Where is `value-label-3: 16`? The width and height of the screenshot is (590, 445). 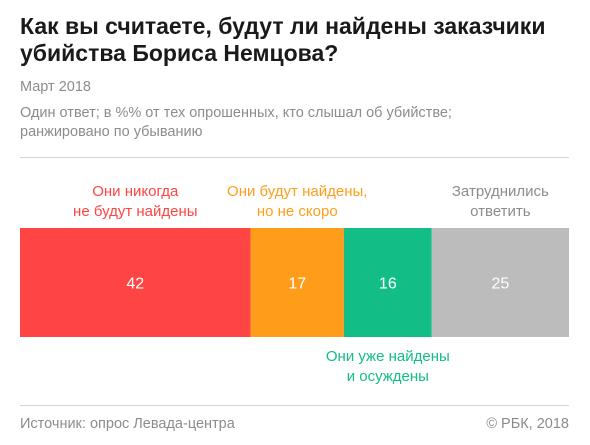
value-label-3: 16 is located at coordinates (388, 284).